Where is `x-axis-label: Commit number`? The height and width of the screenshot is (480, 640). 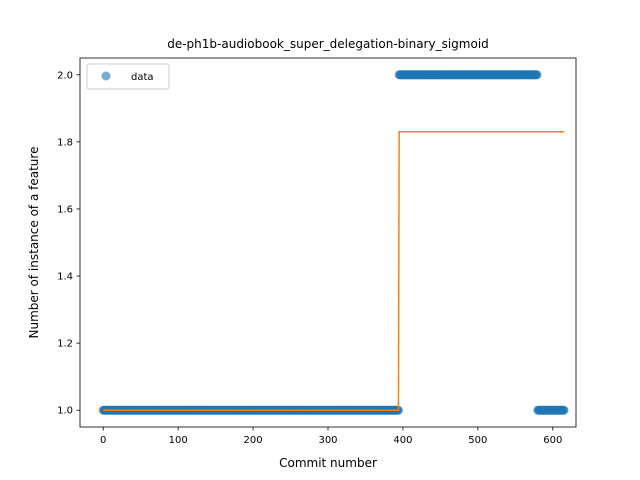
x-axis-label: Commit number is located at coordinates (328, 463).